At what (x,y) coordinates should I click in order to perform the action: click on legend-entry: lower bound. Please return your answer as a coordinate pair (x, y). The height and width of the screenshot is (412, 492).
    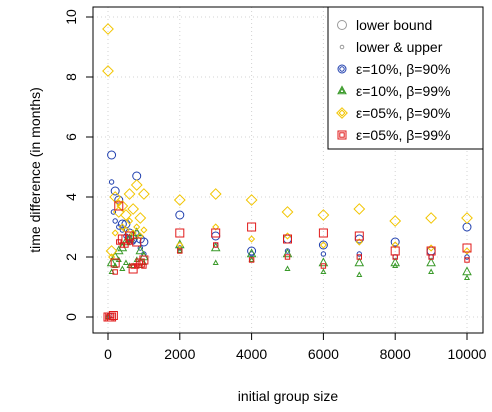
    Looking at the image, I should click on (384, 25).